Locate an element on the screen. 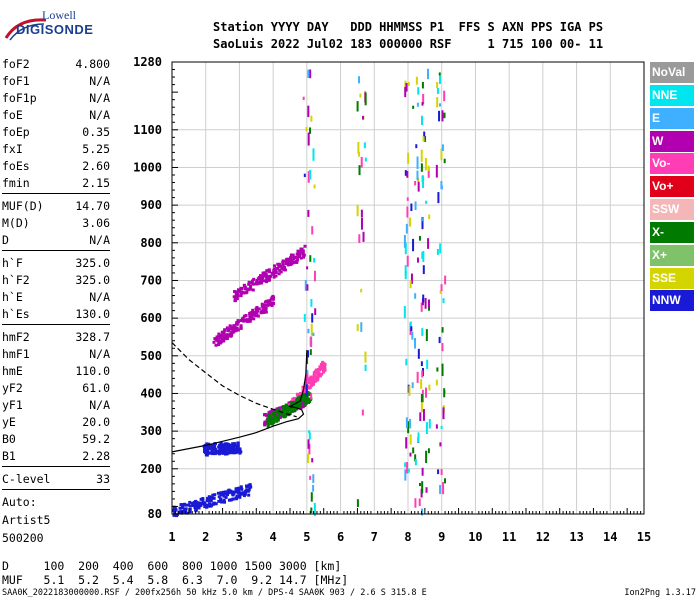 The image size is (700, 600). auto-label: Auto: is located at coordinates (19, 502).